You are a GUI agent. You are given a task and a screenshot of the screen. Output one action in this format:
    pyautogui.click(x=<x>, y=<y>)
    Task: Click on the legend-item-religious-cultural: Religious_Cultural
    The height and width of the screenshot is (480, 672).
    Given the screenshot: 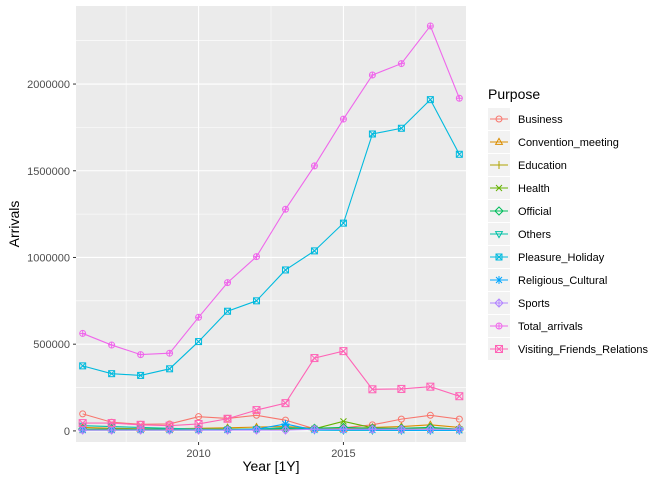 What is the action you would take?
    pyautogui.click(x=547, y=280)
    